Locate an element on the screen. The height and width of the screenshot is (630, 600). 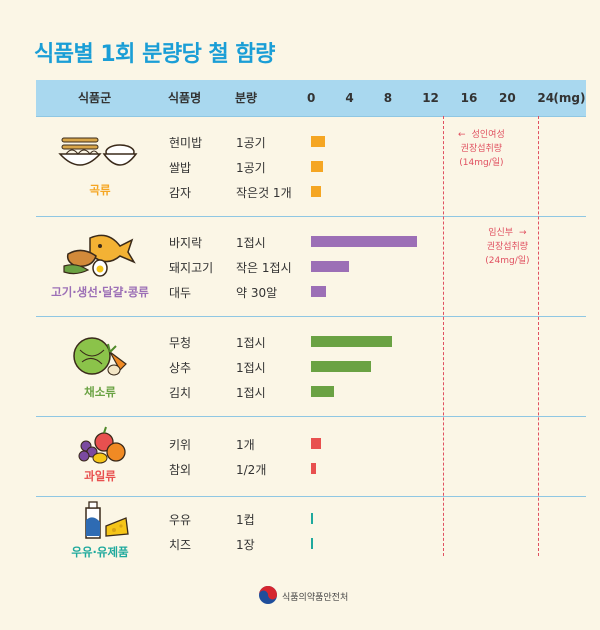
group-label: 우유·유제품 is located at coordinates (100, 552).